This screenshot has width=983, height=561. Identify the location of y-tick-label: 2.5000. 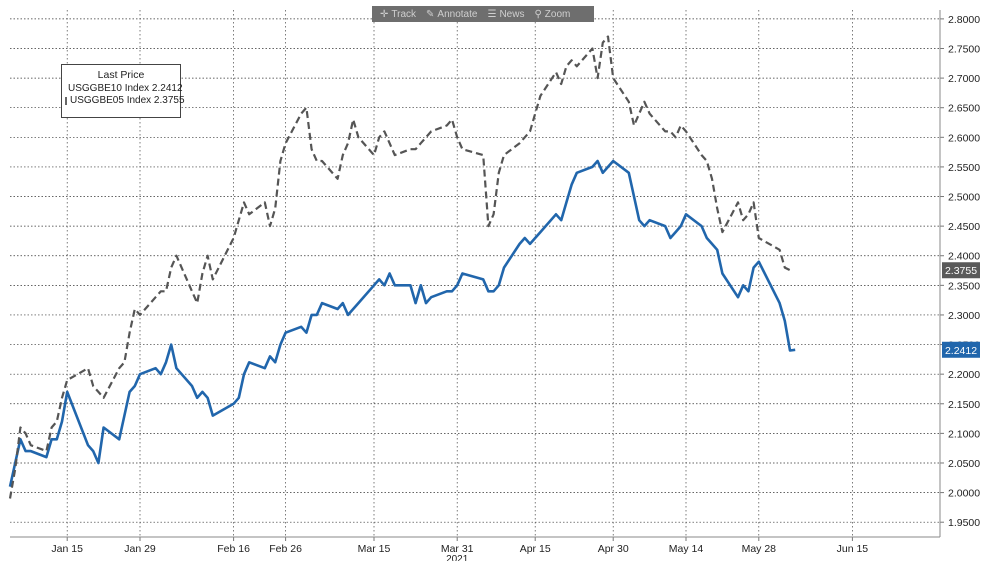
(964, 198).